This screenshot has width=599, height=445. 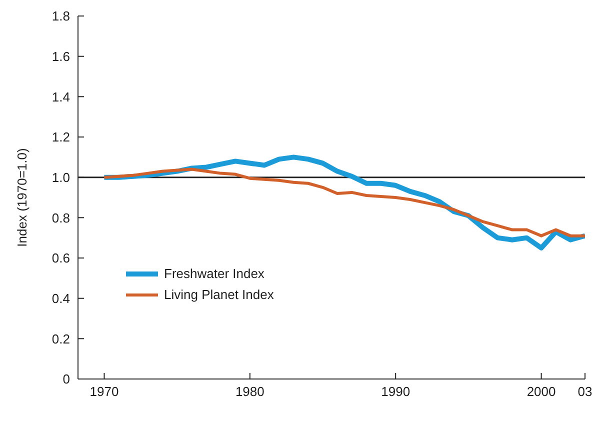 I want to click on y-tick-label: 1.2, so click(x=61, y=137).